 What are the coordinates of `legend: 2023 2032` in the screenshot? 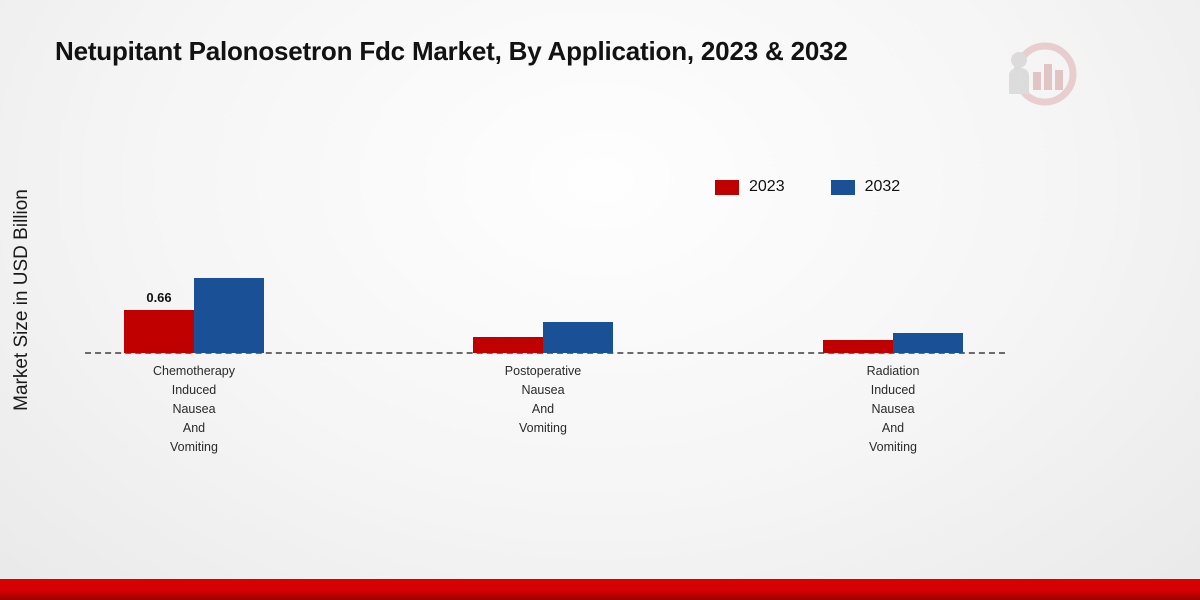 It's located at (807, 187).